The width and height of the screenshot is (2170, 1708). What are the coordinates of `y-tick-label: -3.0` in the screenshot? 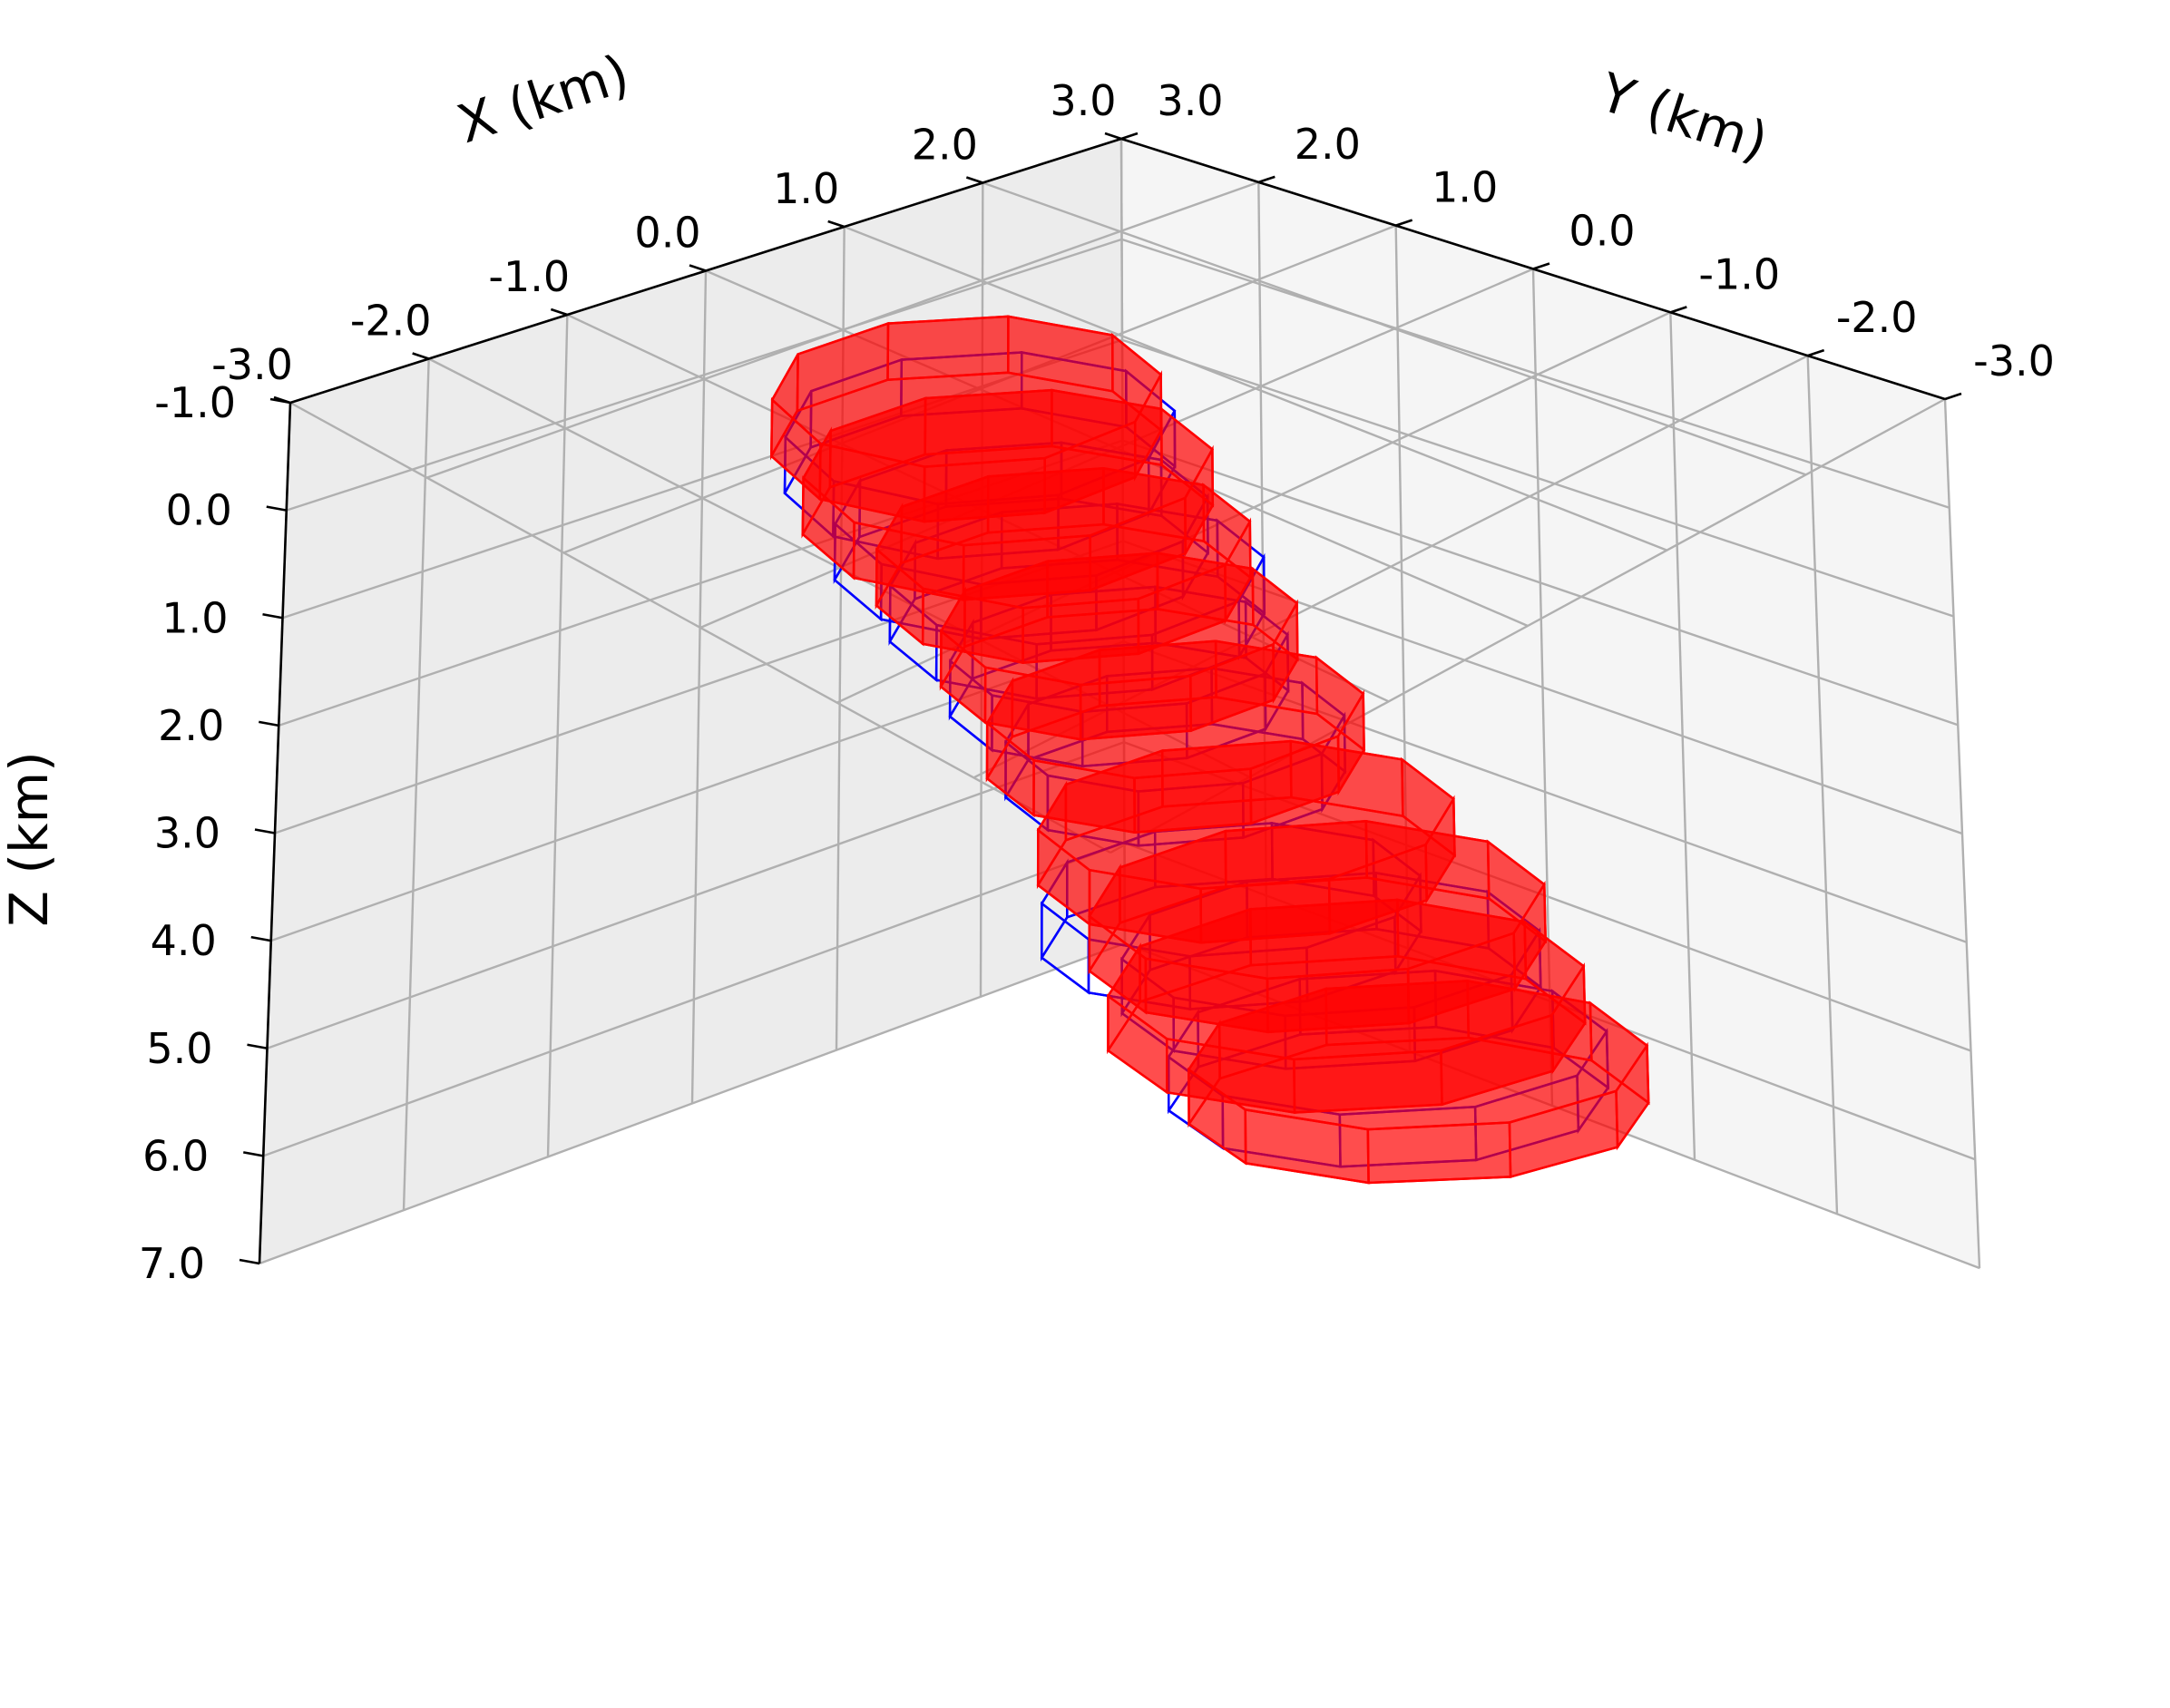 It's located at (2014, 361).